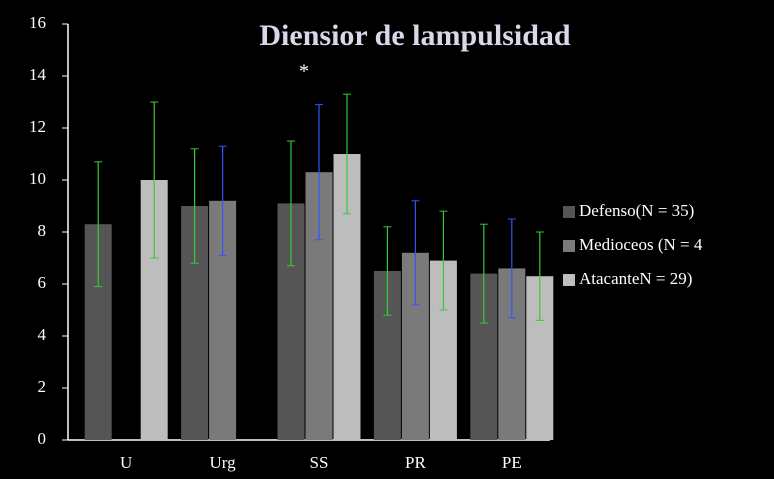  I want to click on legend-label: Medioceos (N = 4, so click(641, 244).